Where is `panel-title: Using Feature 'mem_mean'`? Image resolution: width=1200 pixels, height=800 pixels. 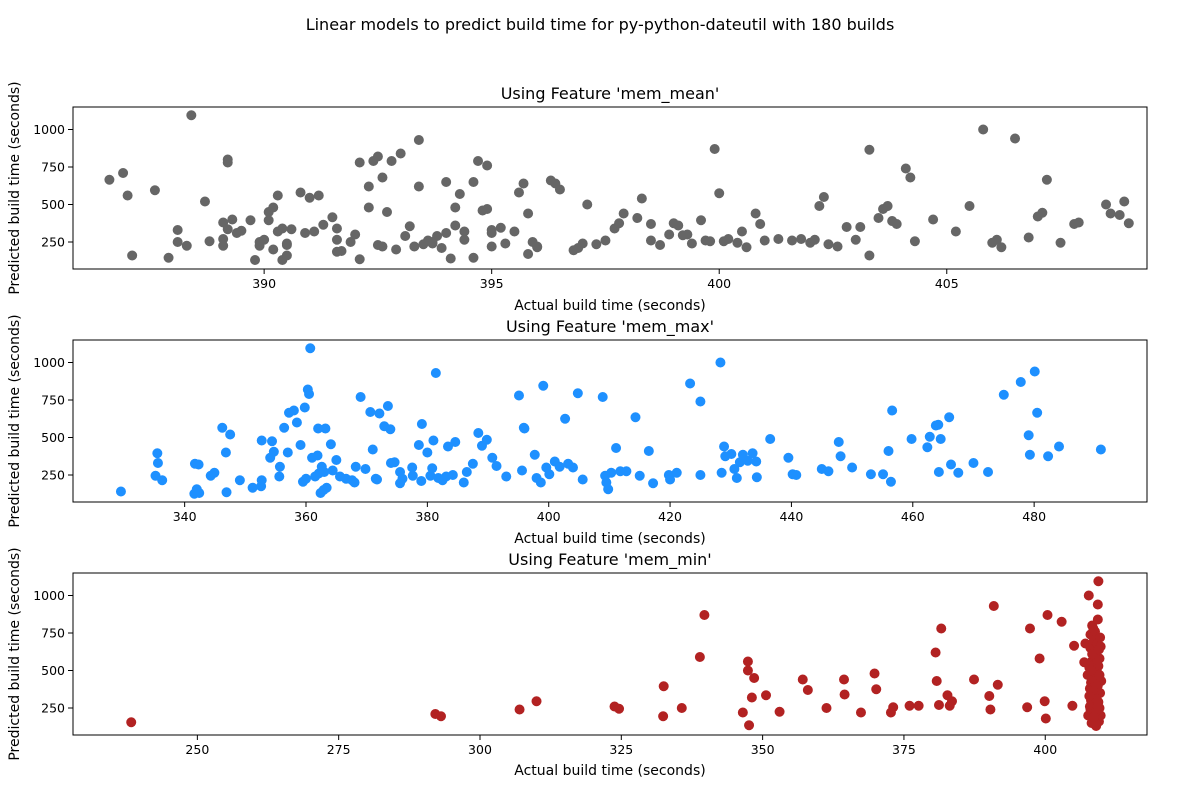
panel-title: Using Feature 'mem_mean' is located at coordinates (610, 94).